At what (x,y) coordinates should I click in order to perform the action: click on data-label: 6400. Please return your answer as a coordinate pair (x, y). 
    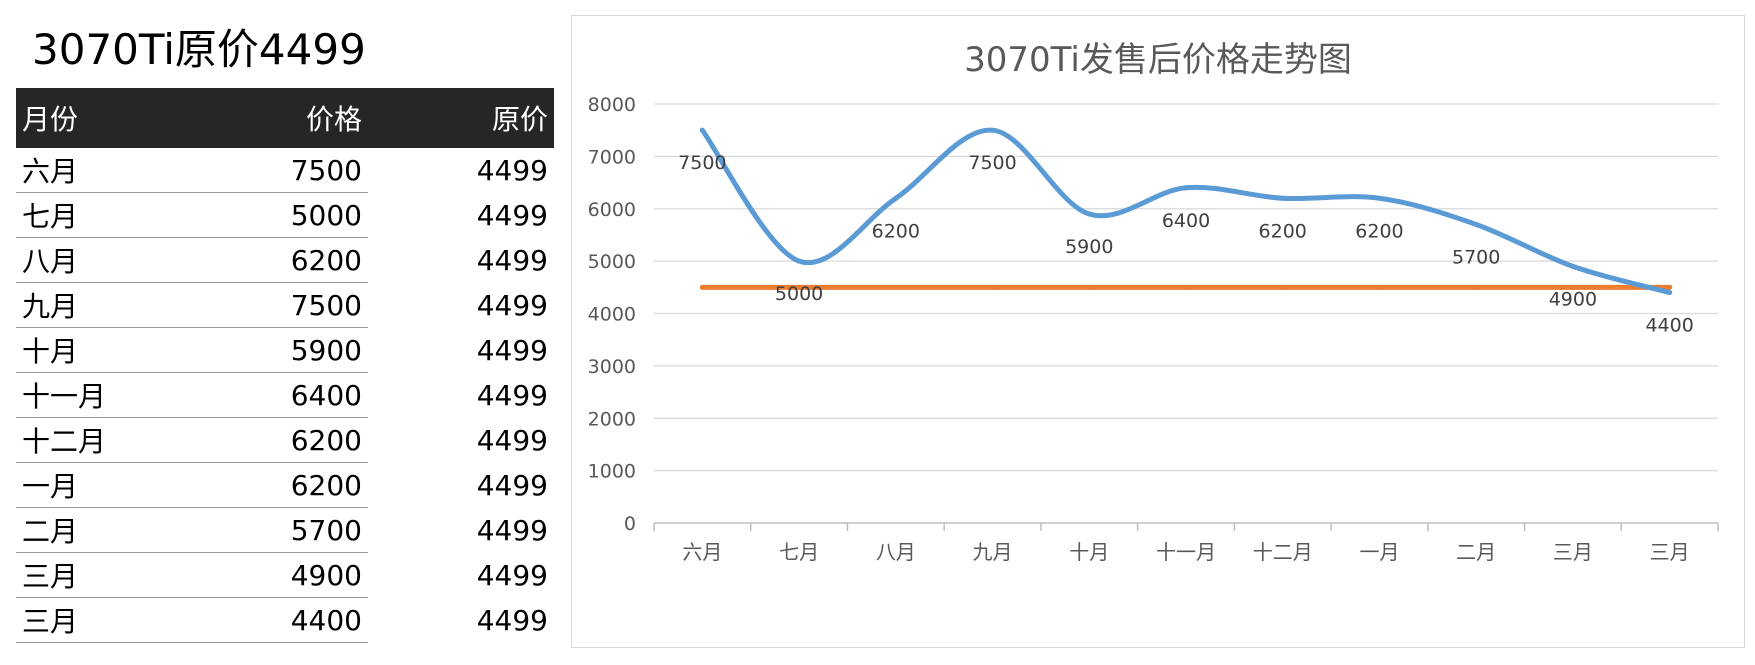
    Looking at the image, I should click on (1186, 221).